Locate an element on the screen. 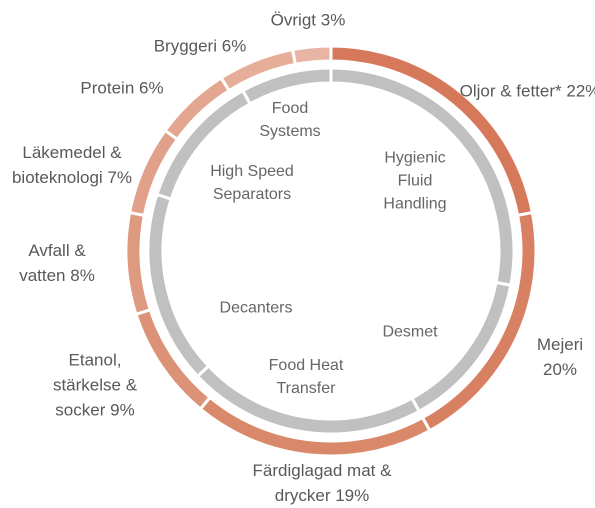  inner-category-label: Food Heat Transfer is located at coordinates (306, 377).